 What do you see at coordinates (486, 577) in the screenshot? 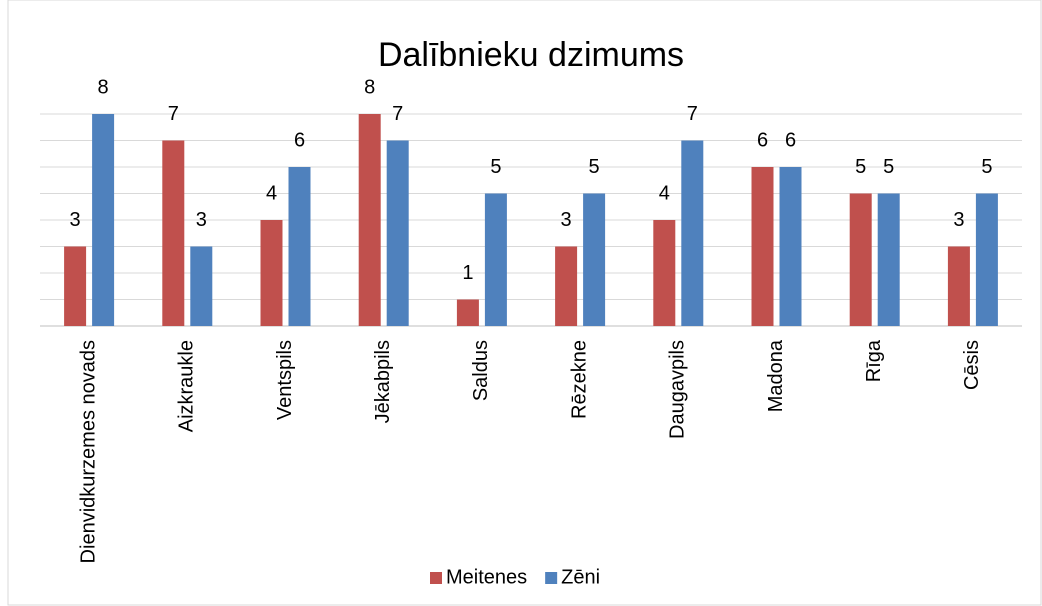
I see `legend-label: Meitenes` at bounding box center [486, 577].